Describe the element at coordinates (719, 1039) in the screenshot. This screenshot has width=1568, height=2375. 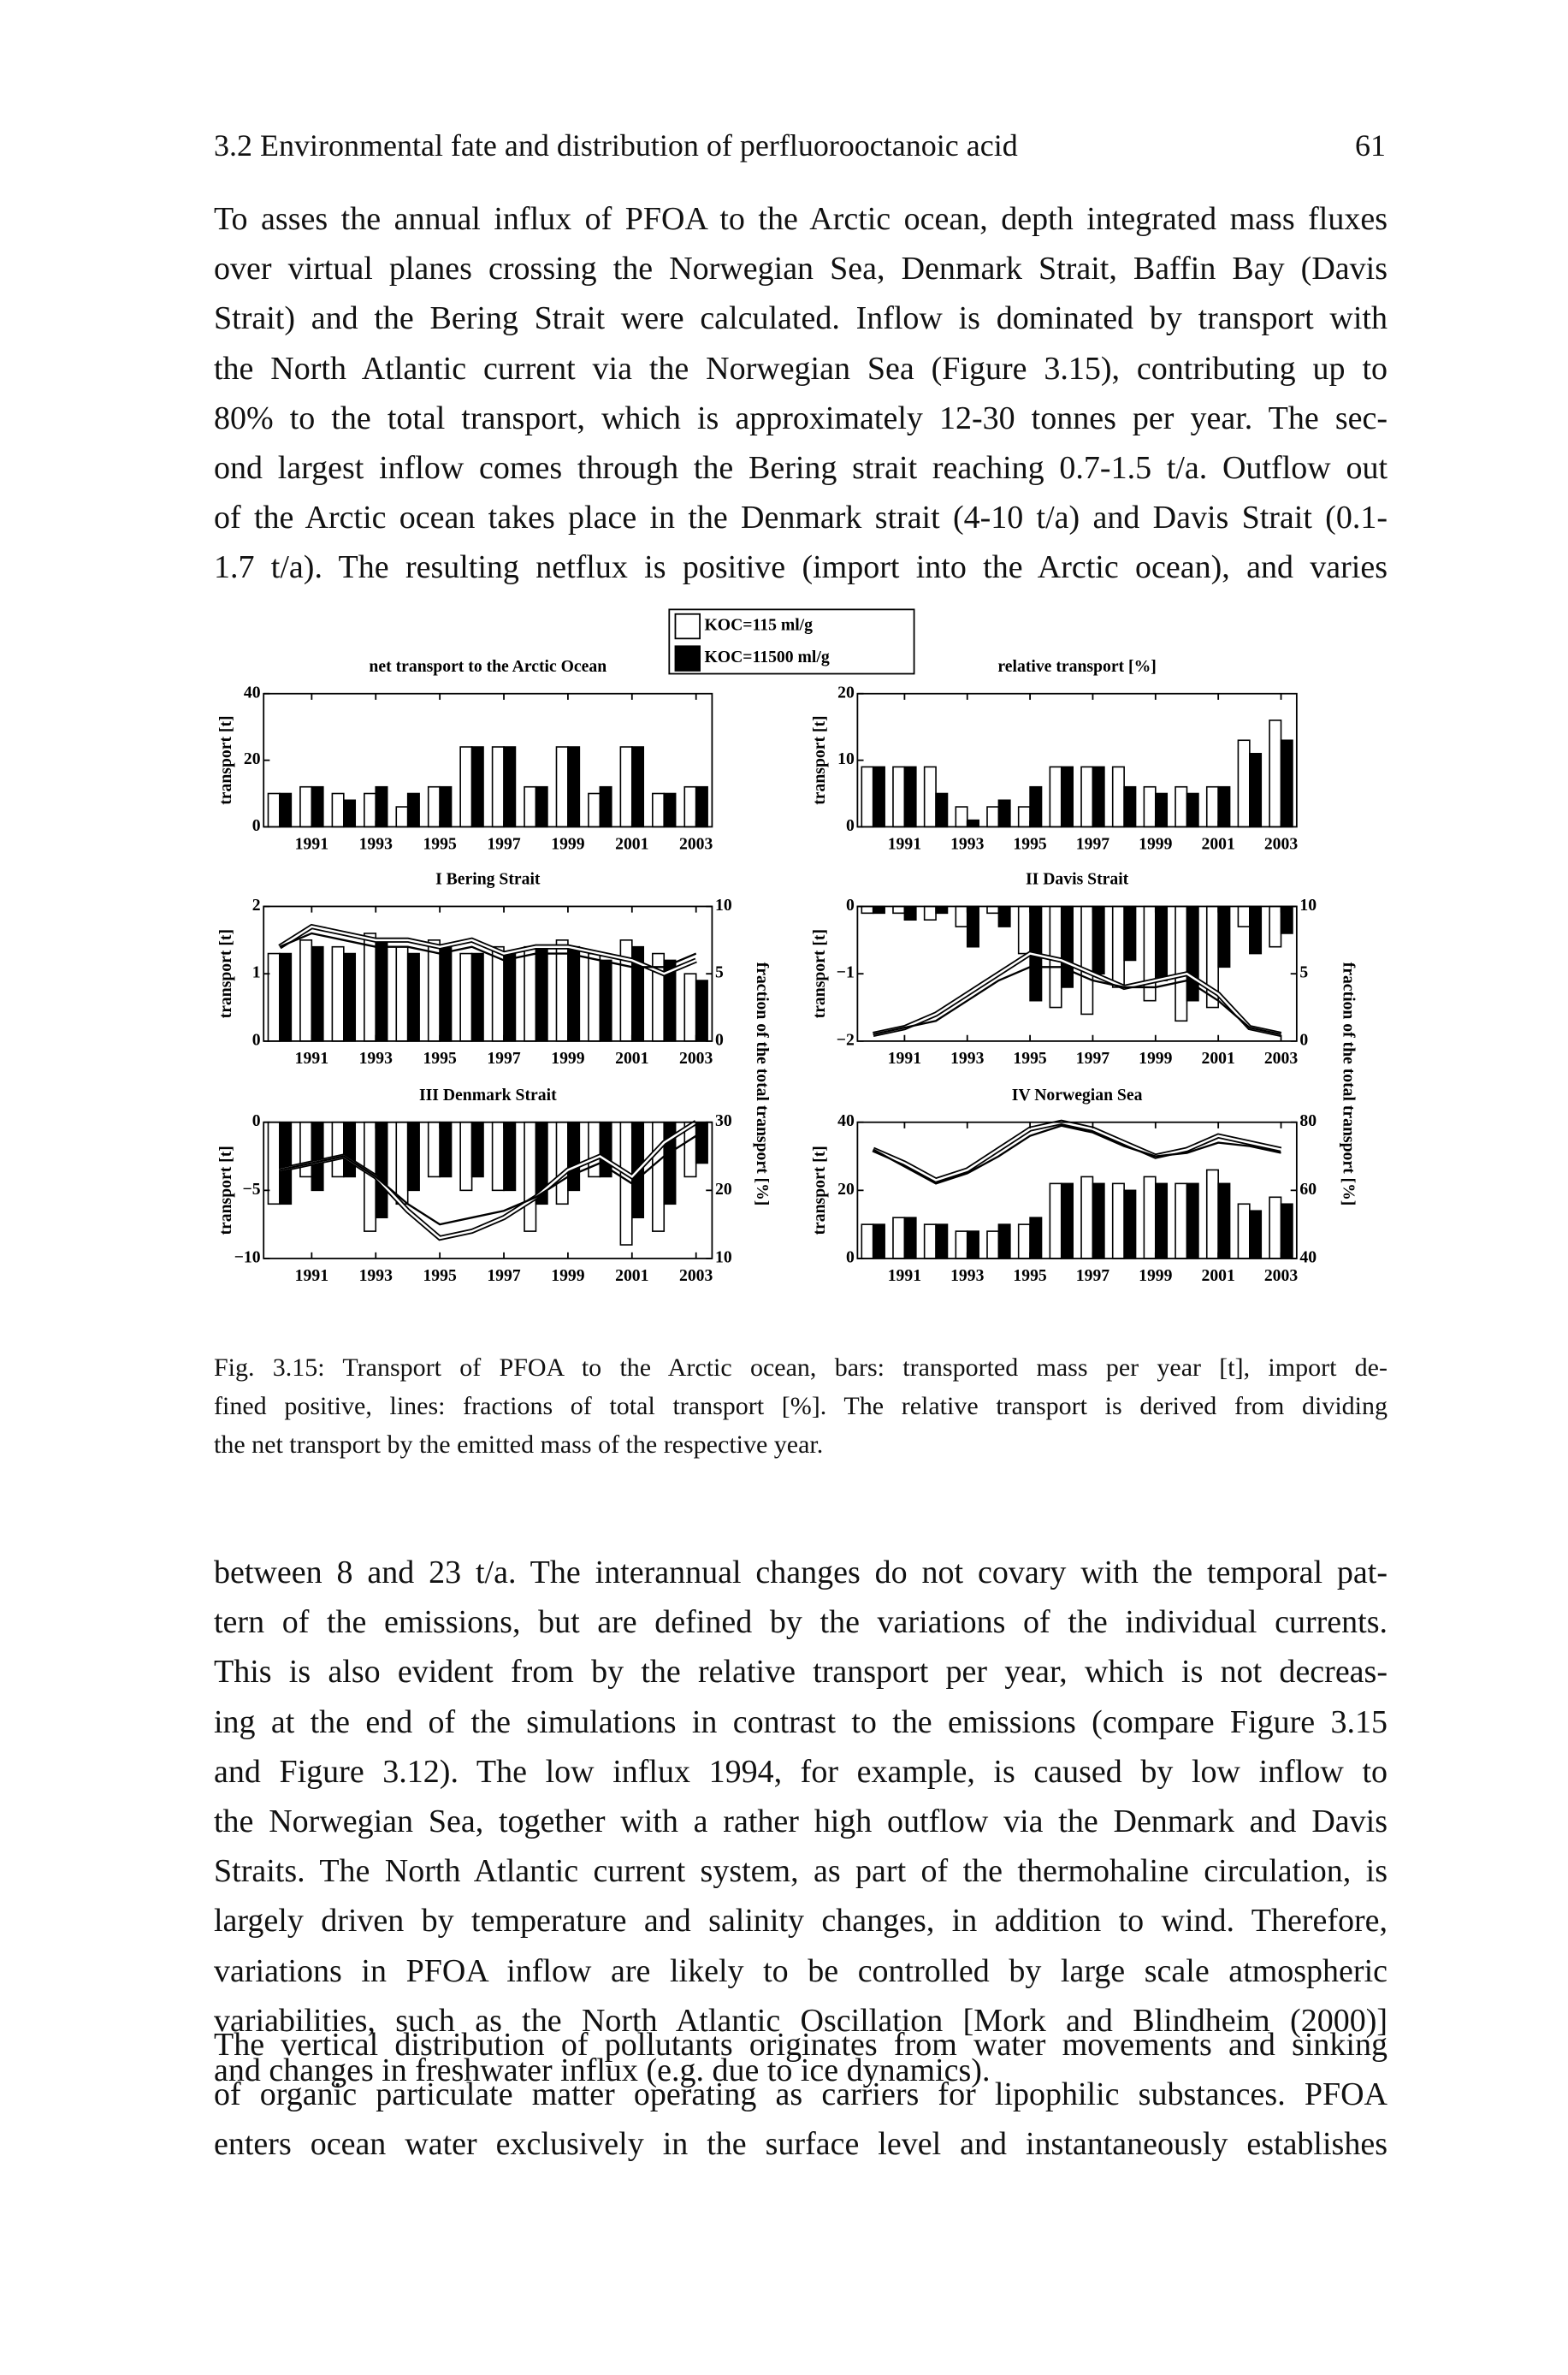
I see `y2-tick-label: 0` at that location.